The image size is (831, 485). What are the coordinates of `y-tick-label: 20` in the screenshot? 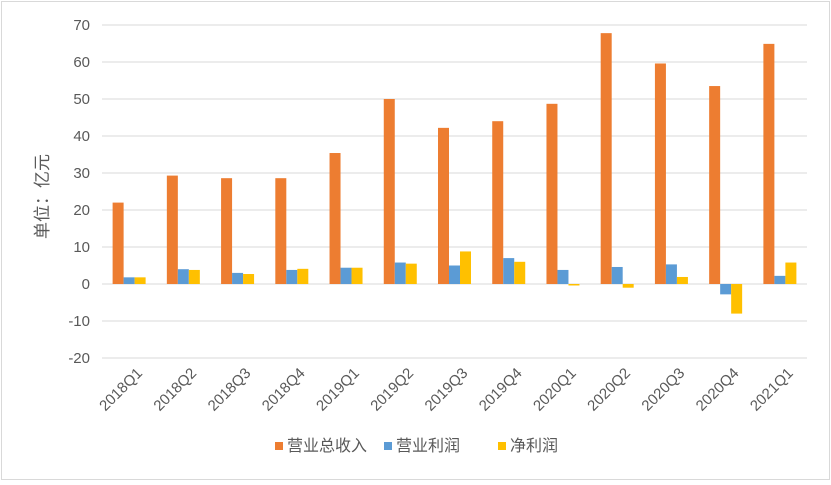 It's located at (81, 210).